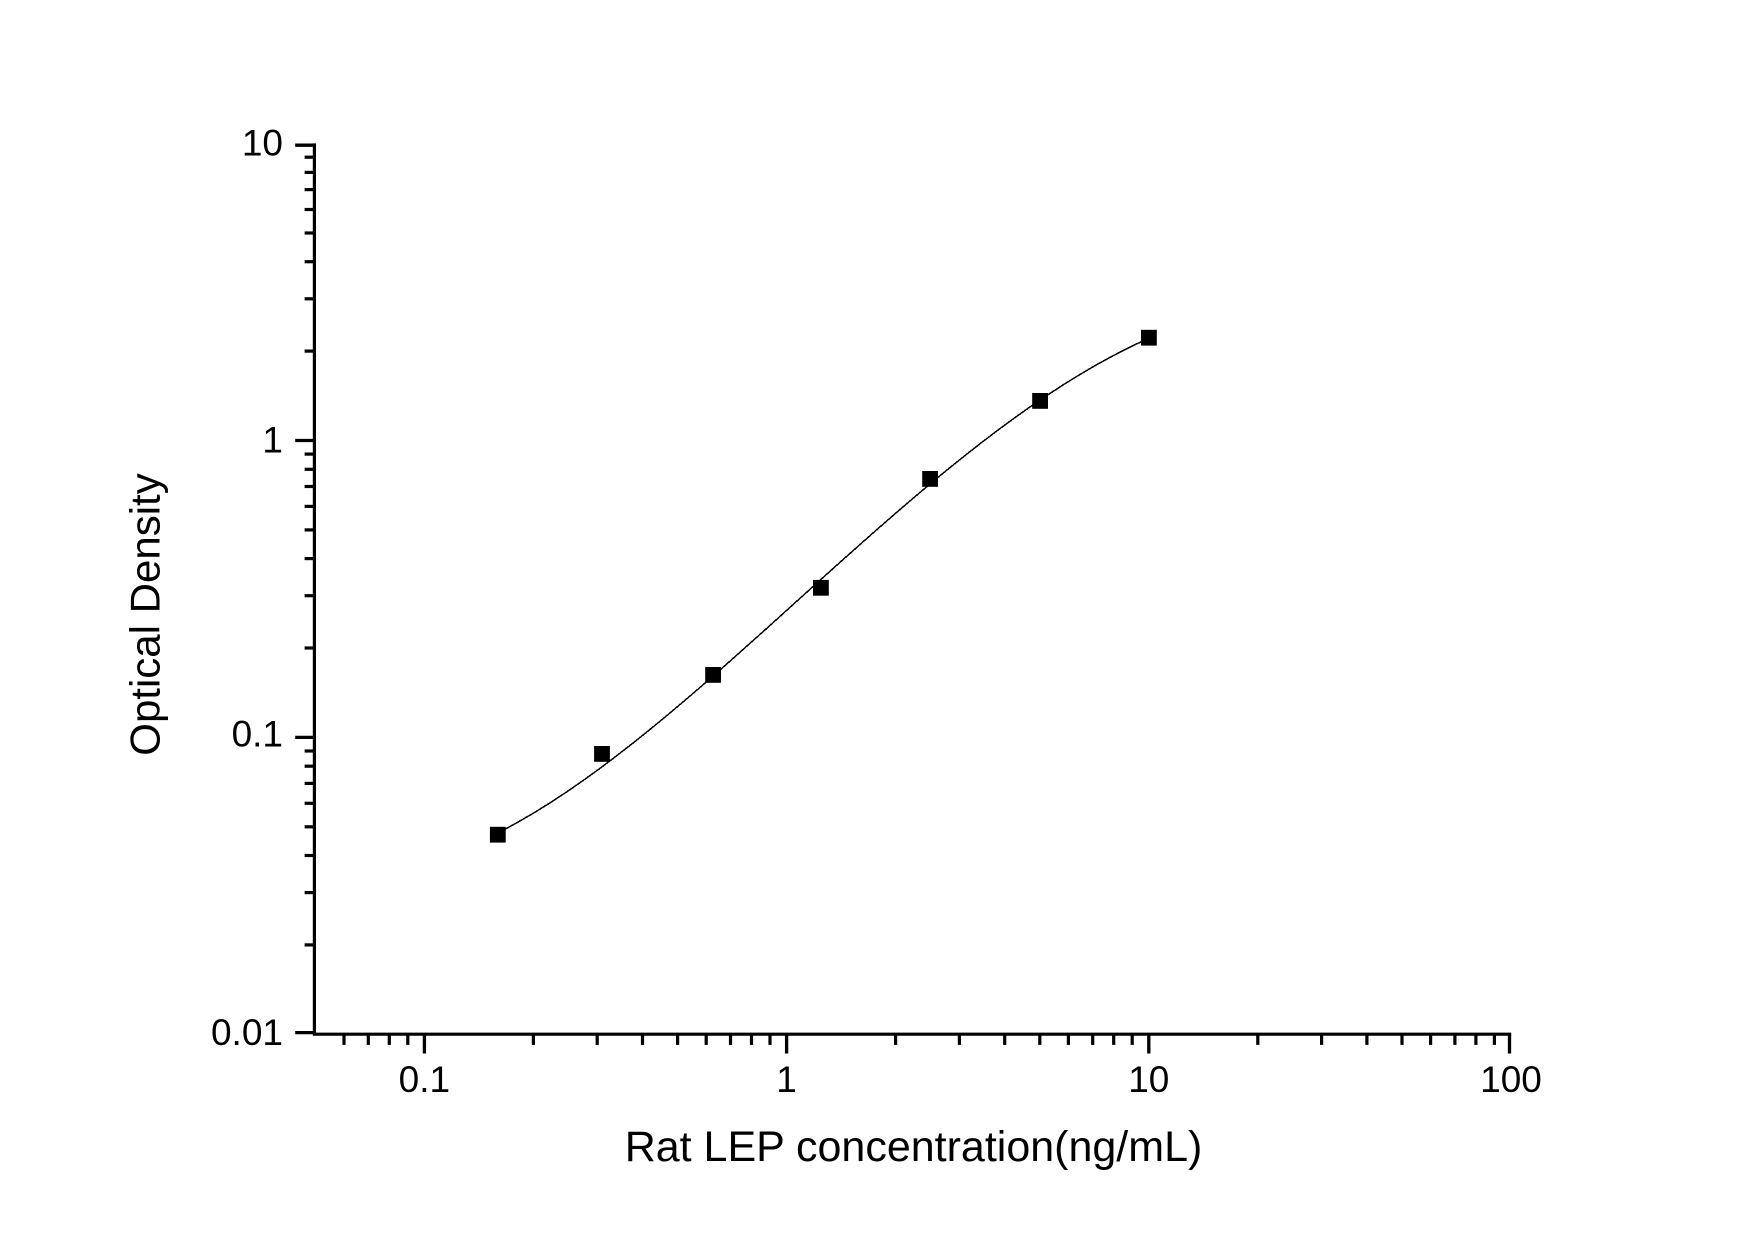  Describe the element at coordinates (247, 1032) in the screenshot. I see `svg-text: 0.01` at that location.